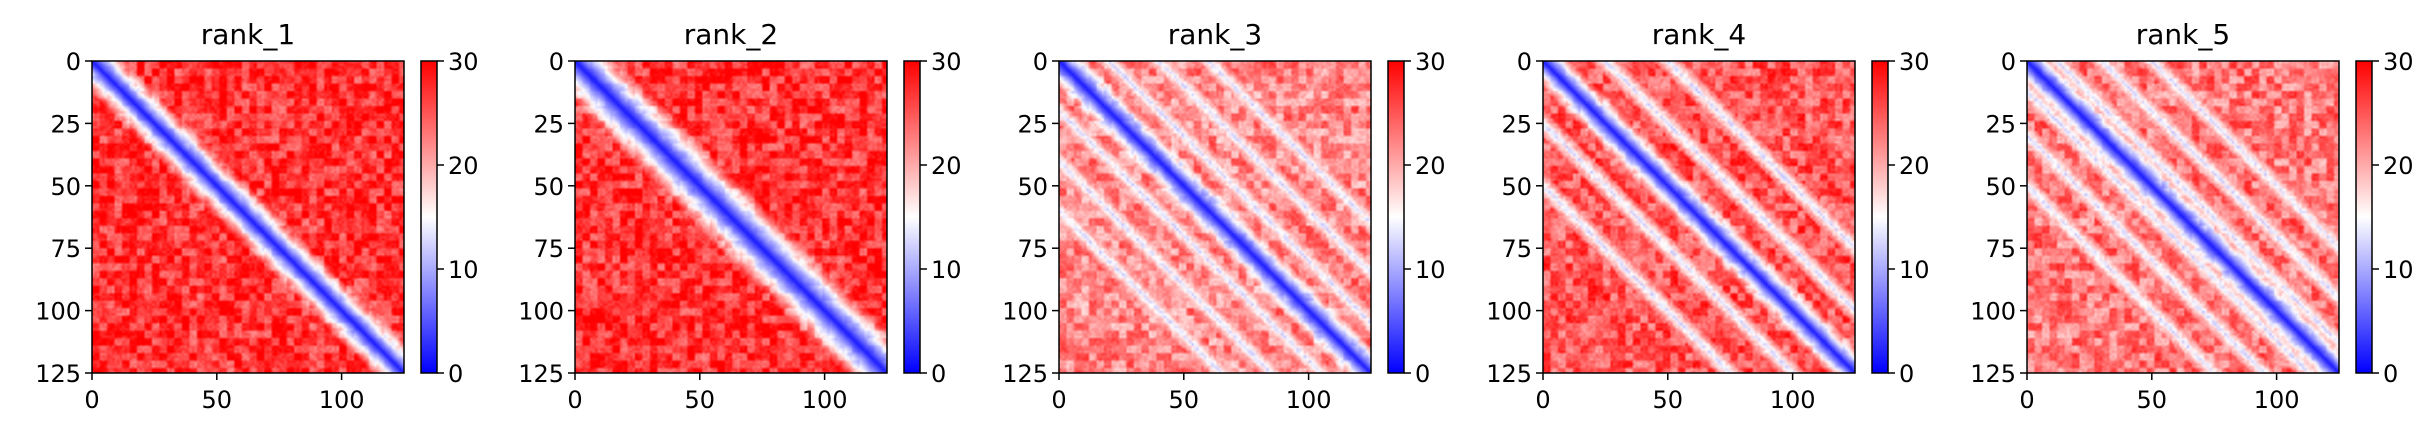 The image size is (2435, 438). Describe the element at coordinates (1215, 34) in the screenshot. I see `panel-title: rank_3` at that location.